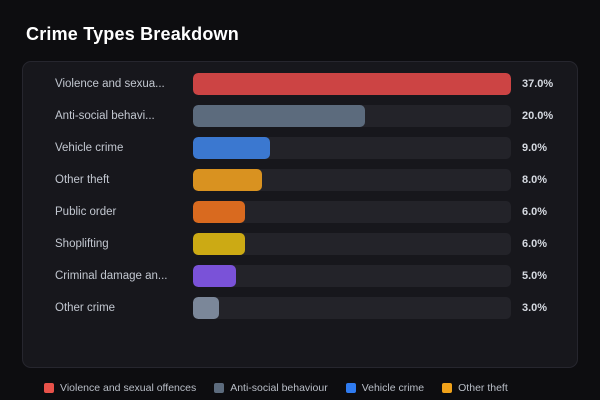 The image size is (600, 400). What do you see at coordinates (393, 388) in the screenshot?
I see `legend-label: Vehicle crime` at bounding box center [393, 388].